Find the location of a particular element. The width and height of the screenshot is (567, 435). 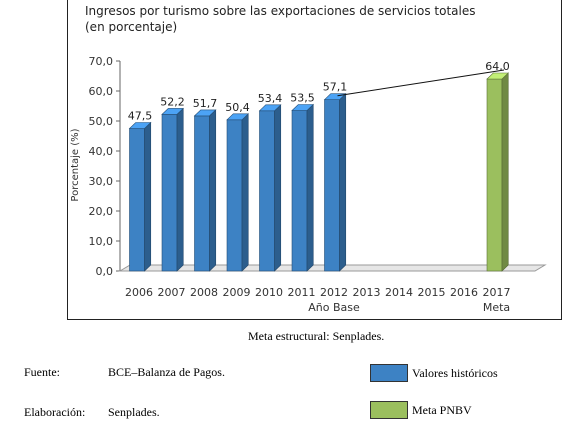

y-tick-label: 60,0 is located at coordinates (101, 91).